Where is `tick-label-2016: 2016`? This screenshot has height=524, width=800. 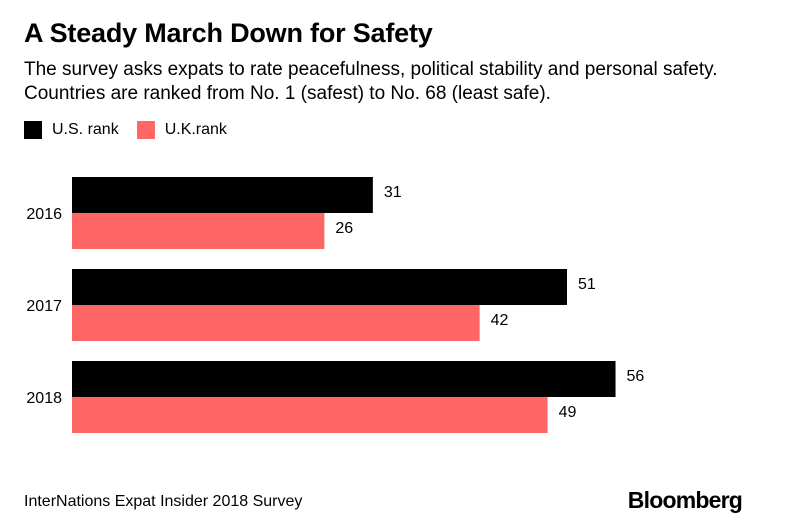
tick-label-2016: 2016 is located at coordinates (44, 214).